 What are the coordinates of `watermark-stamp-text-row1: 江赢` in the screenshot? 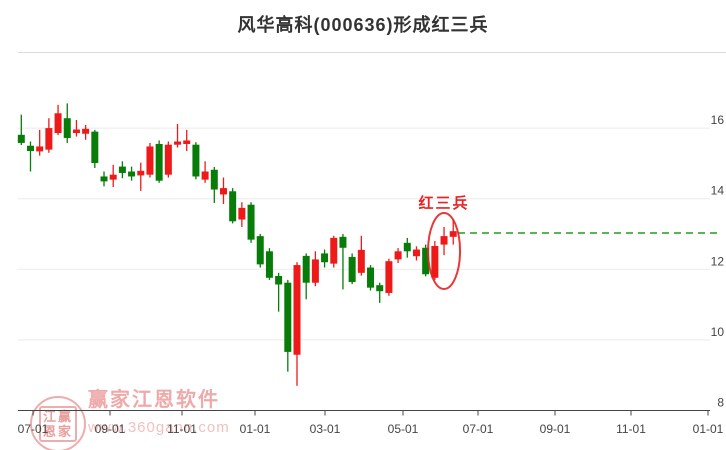 It's located at (57, 416).